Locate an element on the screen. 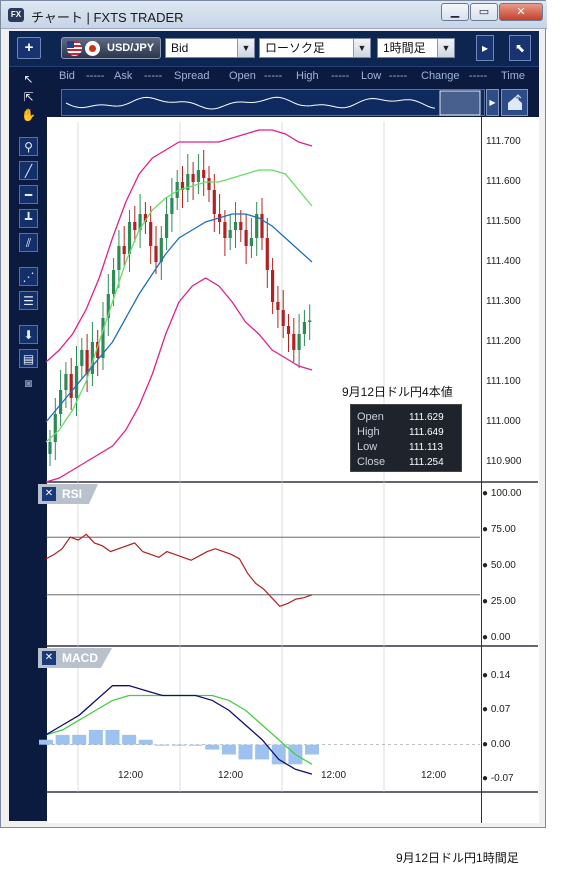 This screenshot has height=883, width=570. rsi-panel-header: ✕ RSI is located at coordinates (68, 494).